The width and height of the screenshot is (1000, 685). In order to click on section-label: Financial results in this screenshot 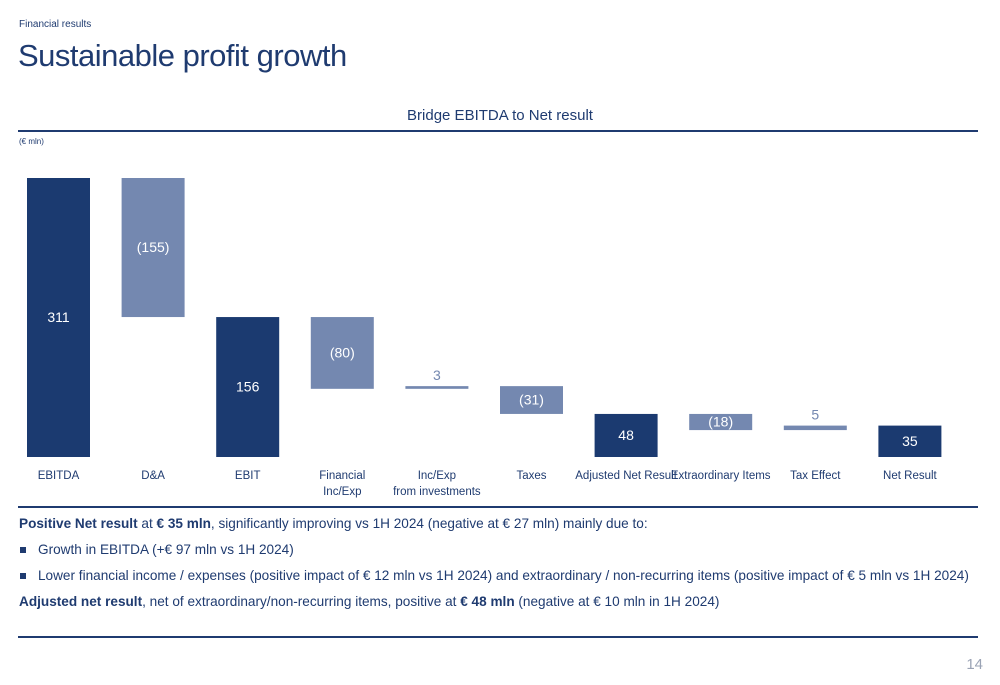, I will do `click(55, 24)`.